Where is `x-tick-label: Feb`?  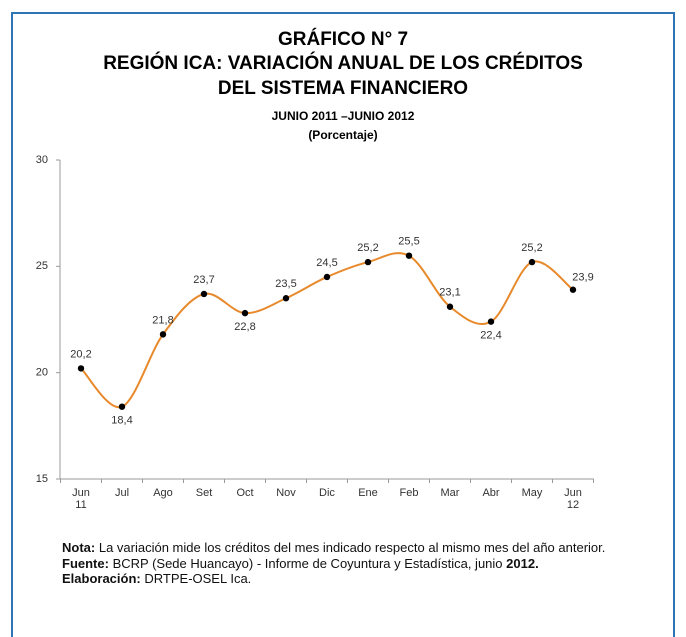 x-tick-label: Feb is located at coordinates (409, 493).